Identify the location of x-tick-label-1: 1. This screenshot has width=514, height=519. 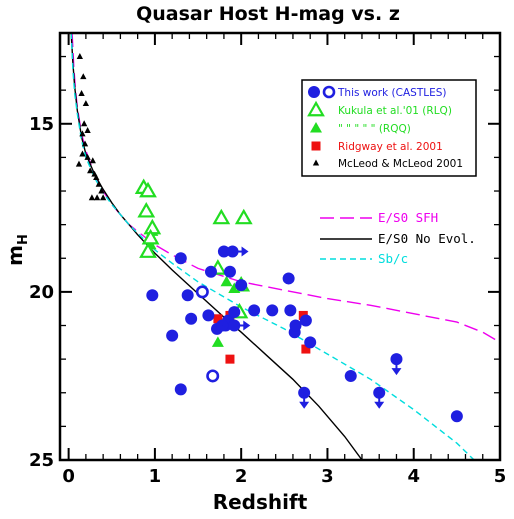
(155, 476).